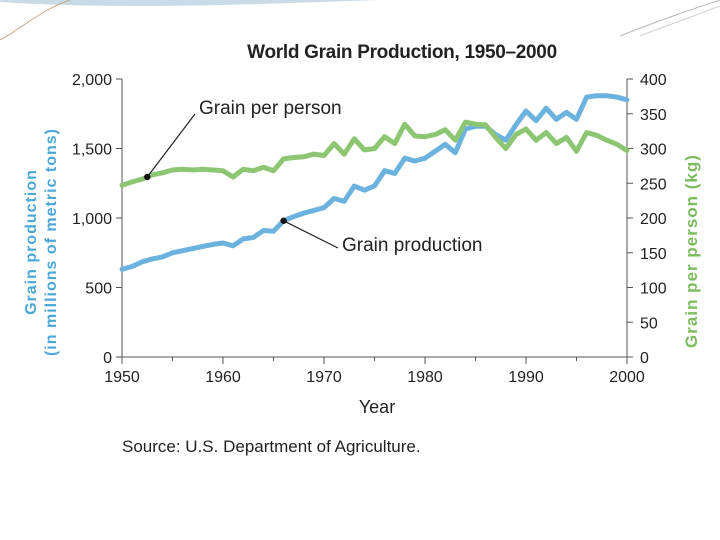  Describe the element at coordinates (92, 219) in the screenshot. I see `y-left-tick-label: 1,000` at that location.